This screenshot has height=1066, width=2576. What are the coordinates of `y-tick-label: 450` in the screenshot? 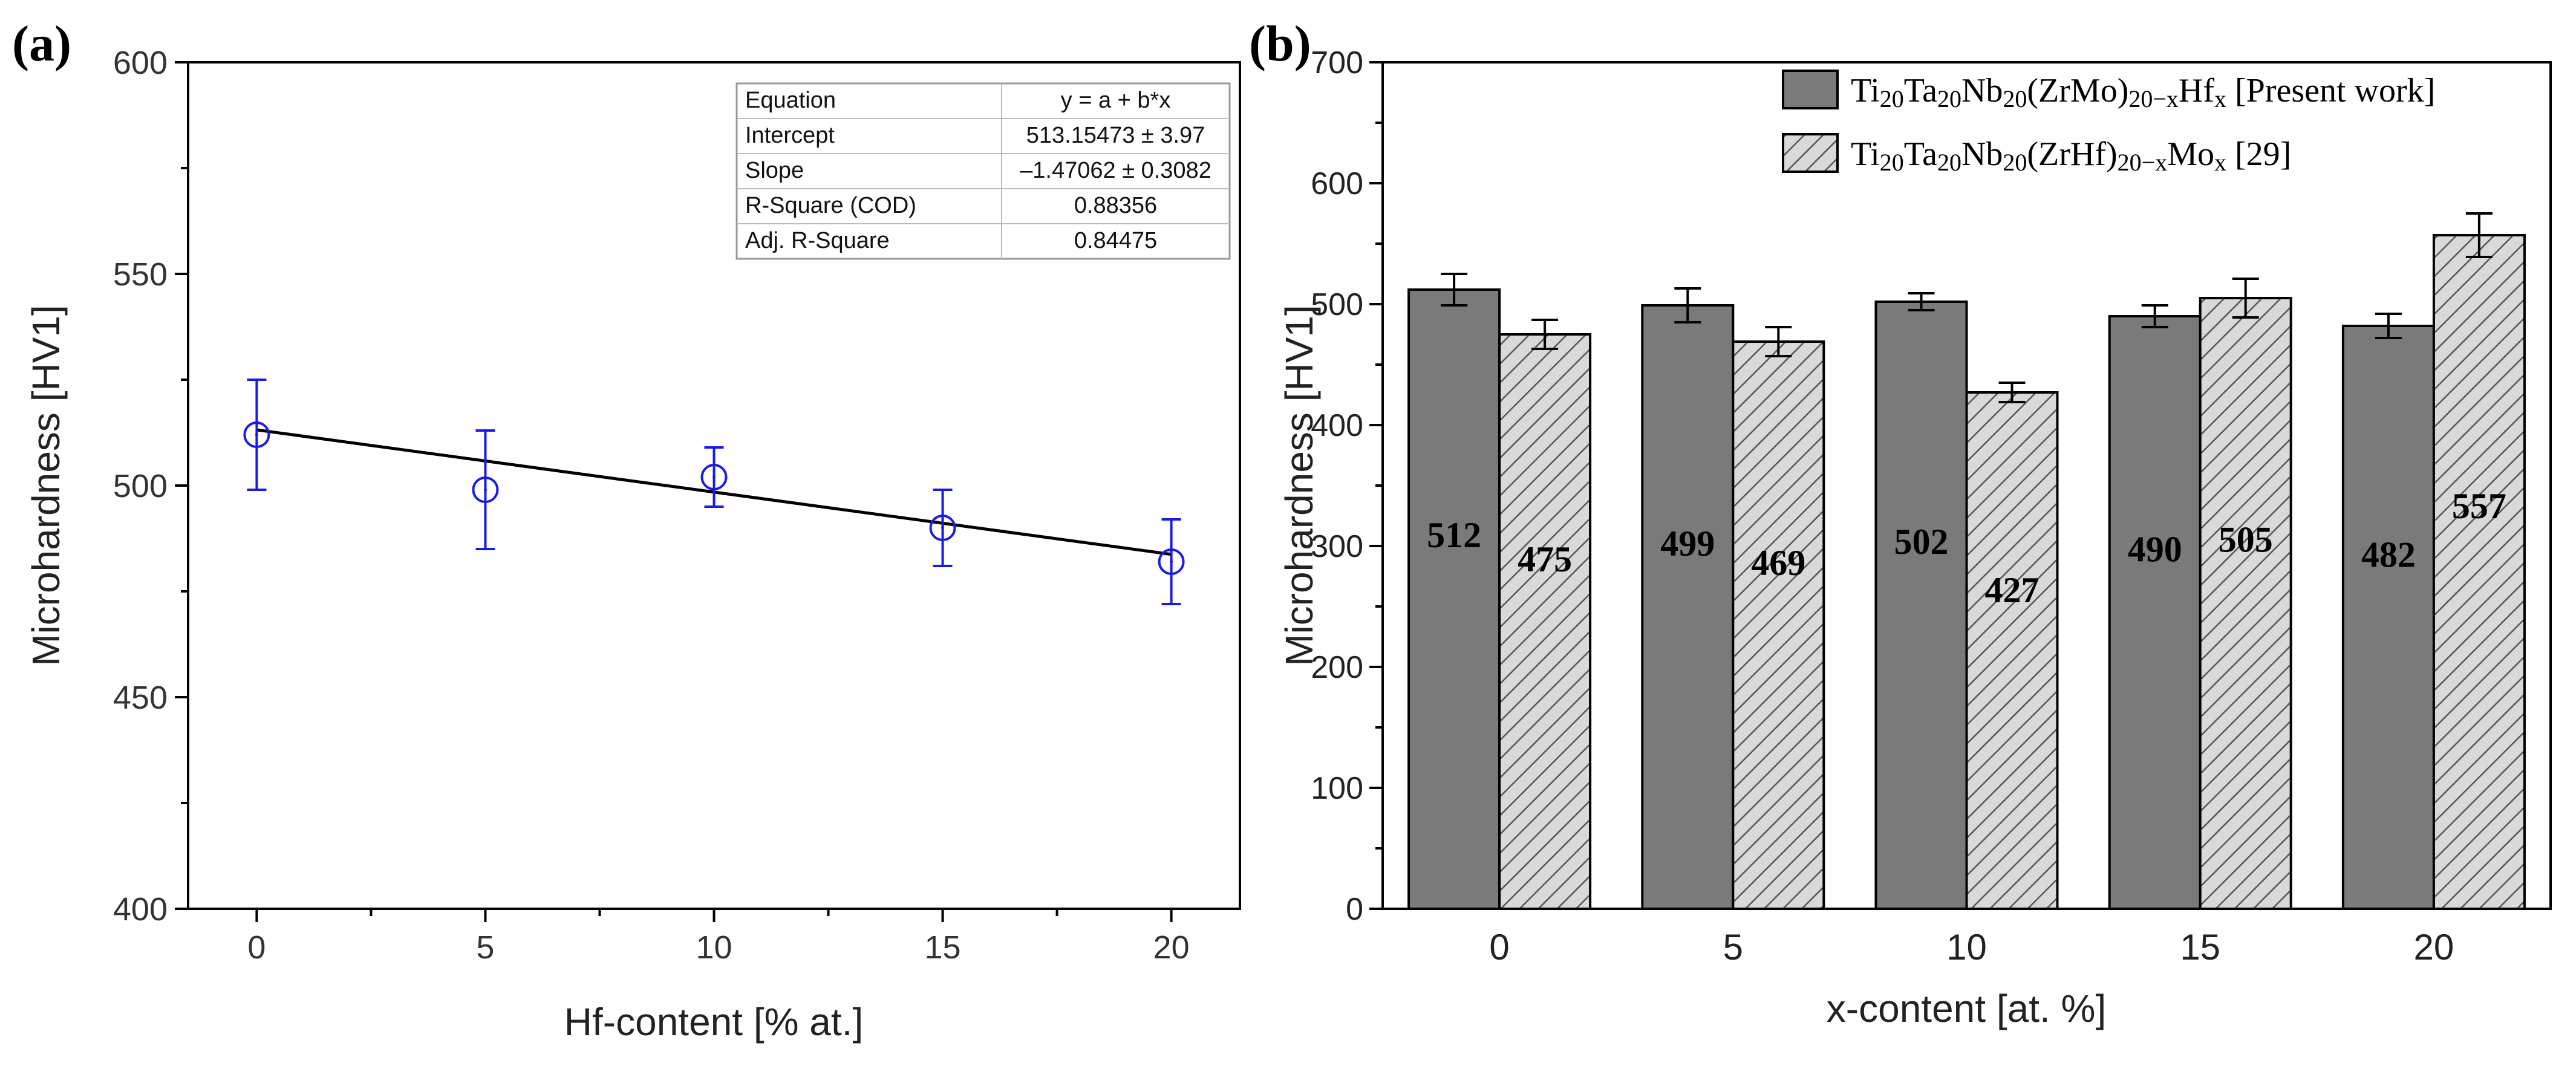 It's located at (140, 698).